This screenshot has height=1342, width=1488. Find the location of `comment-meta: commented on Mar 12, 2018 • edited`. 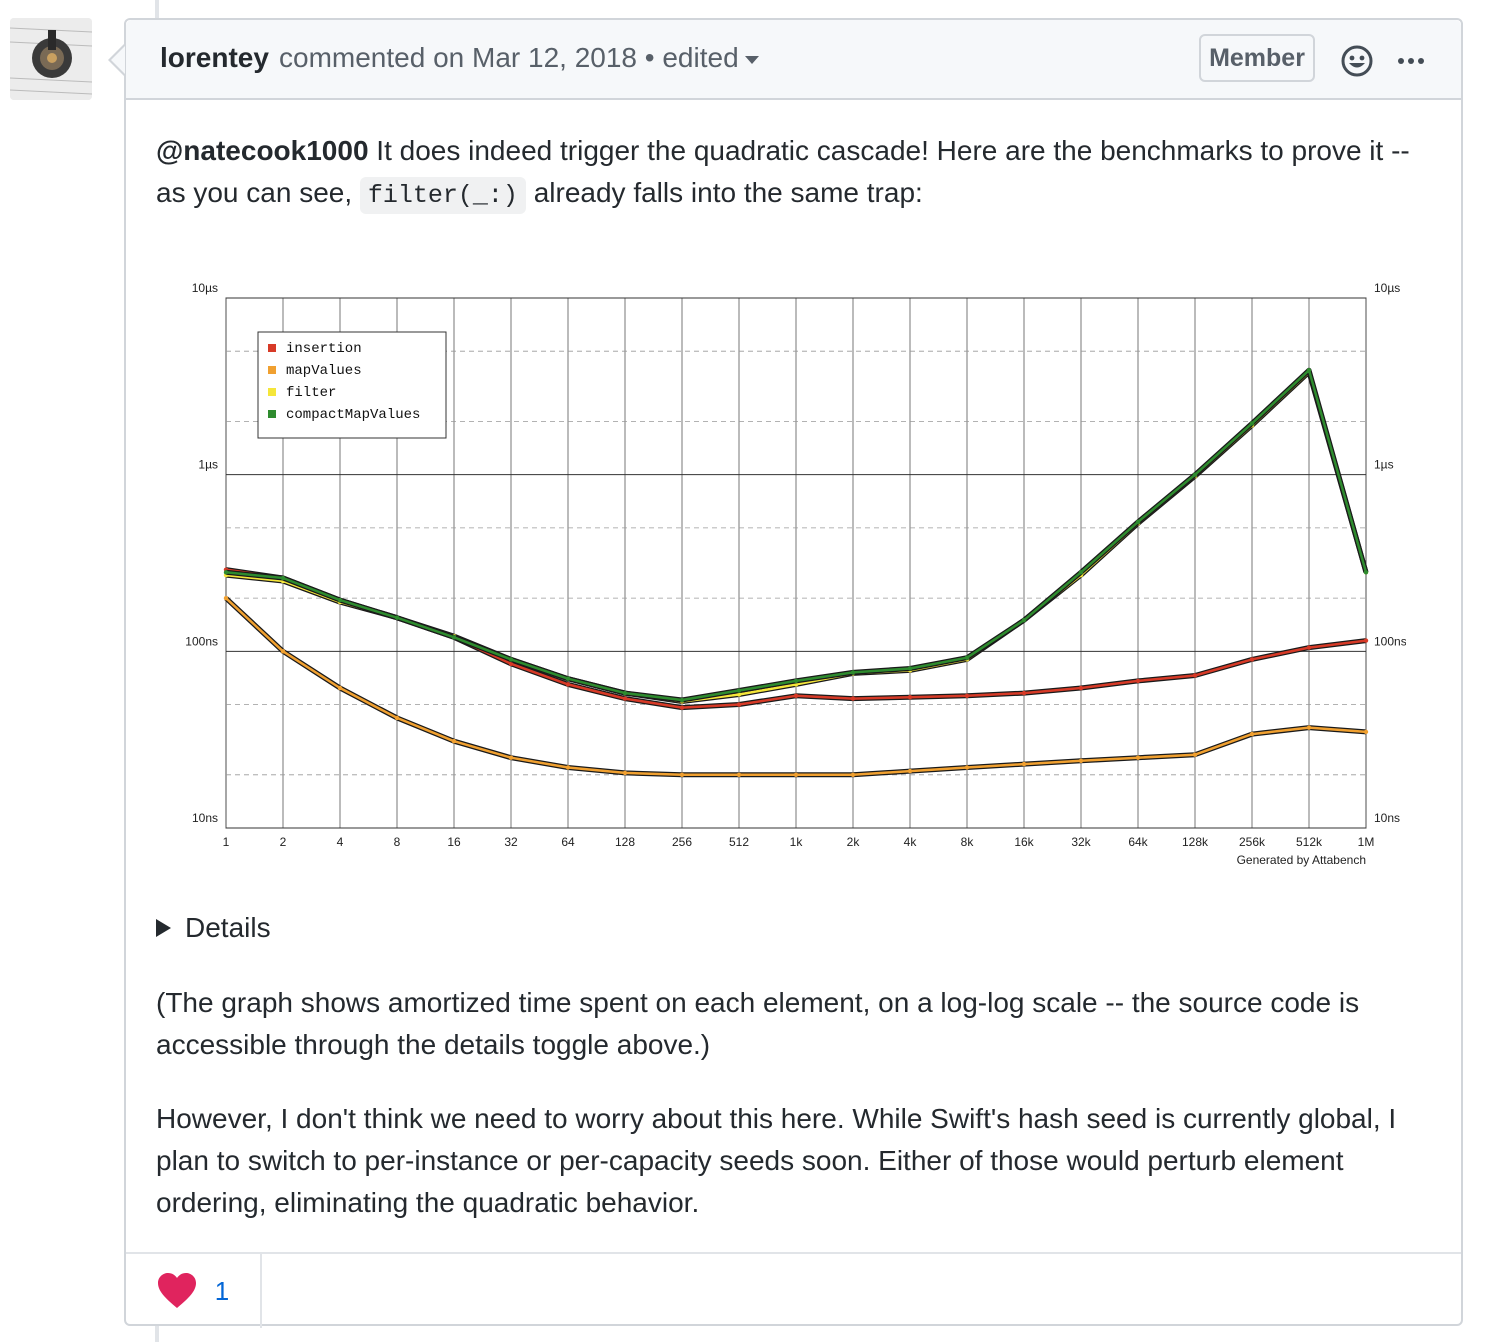

comment-meta: commented on Mar 12, 2018 • edited is located at coordinates (519, 58).